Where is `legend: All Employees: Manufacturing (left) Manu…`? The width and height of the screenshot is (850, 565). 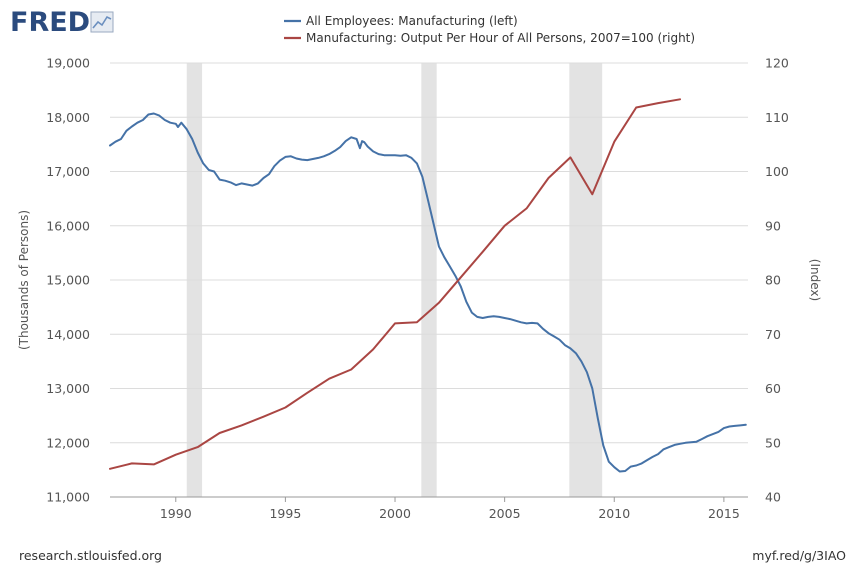 legend: All Employees: Manufacturing (left) Manu… is located at coordinates (489, 29).